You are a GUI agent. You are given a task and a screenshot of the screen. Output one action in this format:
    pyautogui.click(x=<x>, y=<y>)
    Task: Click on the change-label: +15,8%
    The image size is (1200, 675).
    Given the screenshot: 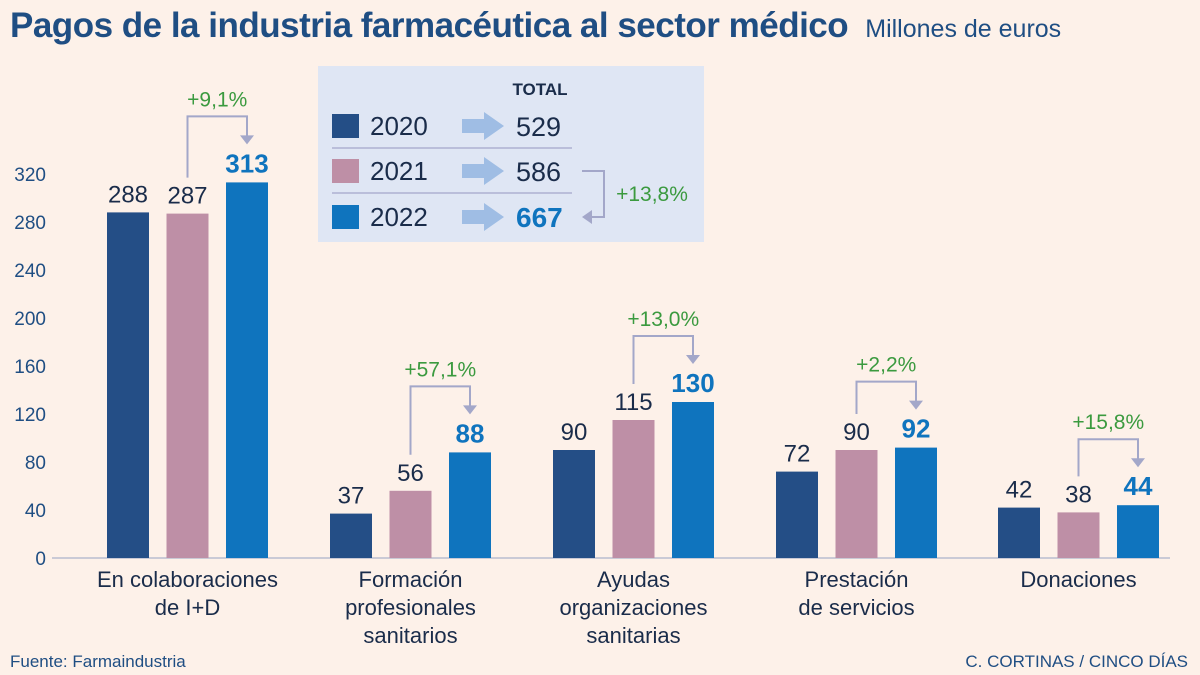 What is the action you would take?
    pyautogui.click(x=1108, y=422)
    